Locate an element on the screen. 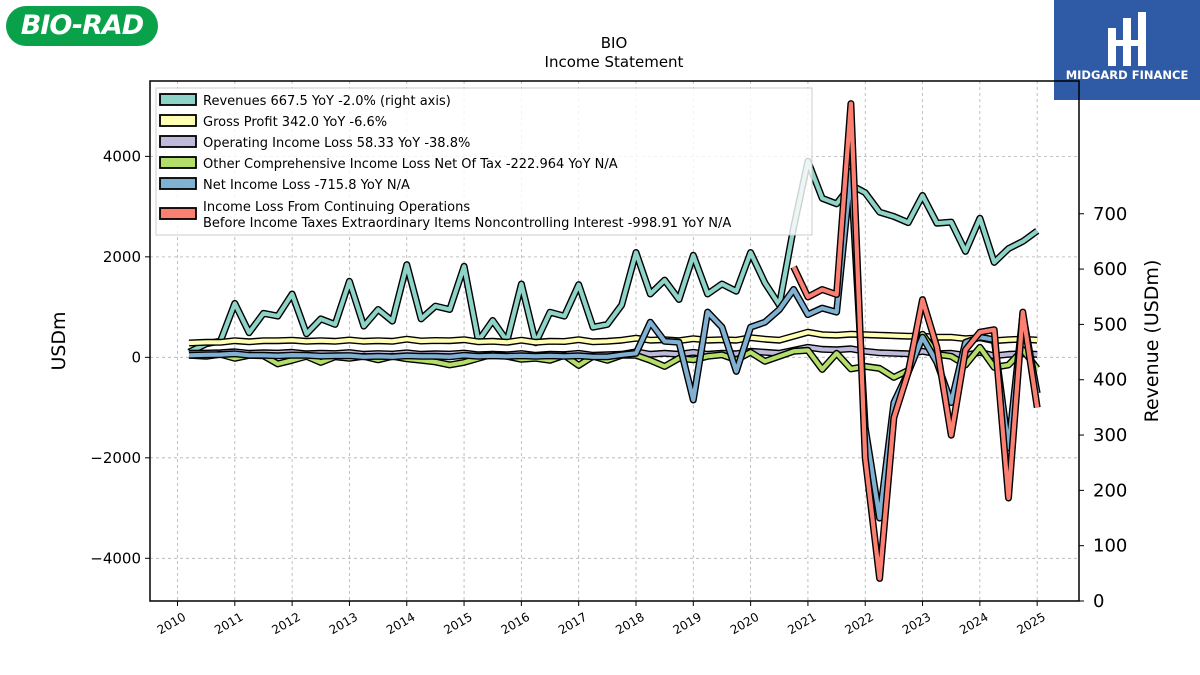 The image size is (1200, 675). midgard-finance-name: MIDGARD FINANCE is located at coordinates (1127, 75).